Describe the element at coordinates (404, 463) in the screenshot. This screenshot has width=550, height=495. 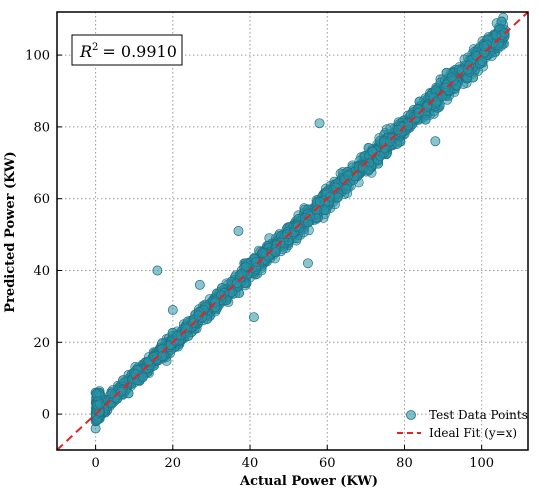
I see `x-tick-label: 80` at that location.